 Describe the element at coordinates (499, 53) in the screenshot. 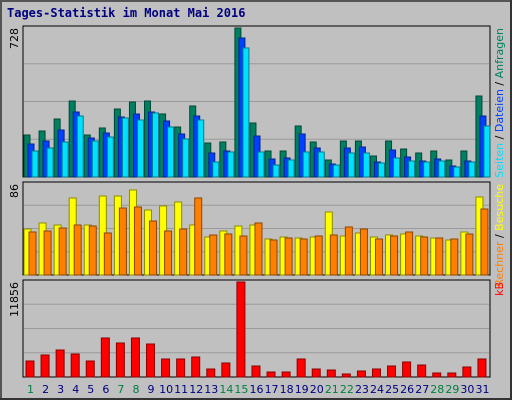

I see `legend-part: Anfragen` at that location.